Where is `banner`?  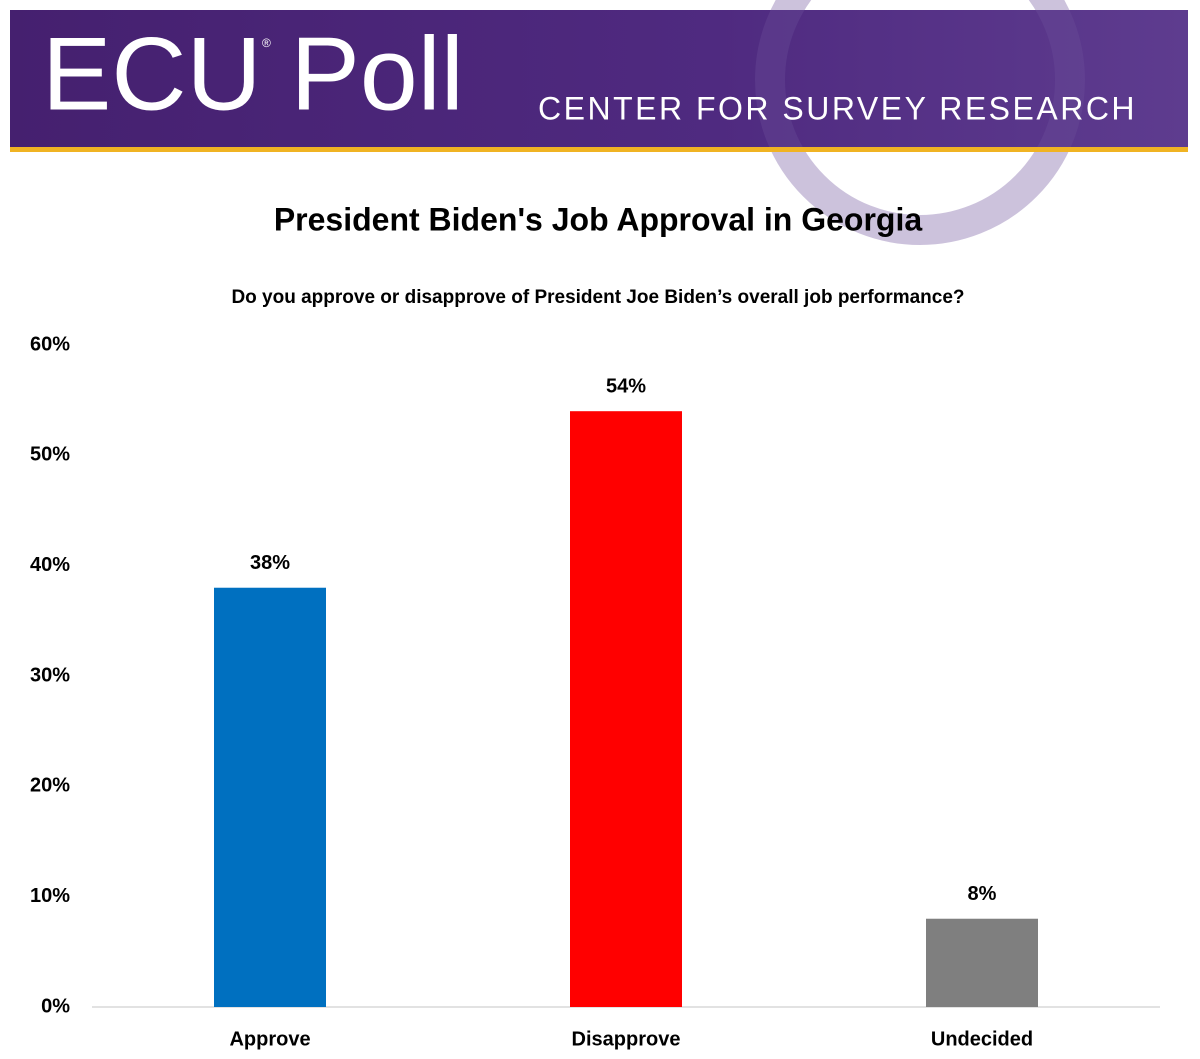
banner is located at coordinates (599, 79).